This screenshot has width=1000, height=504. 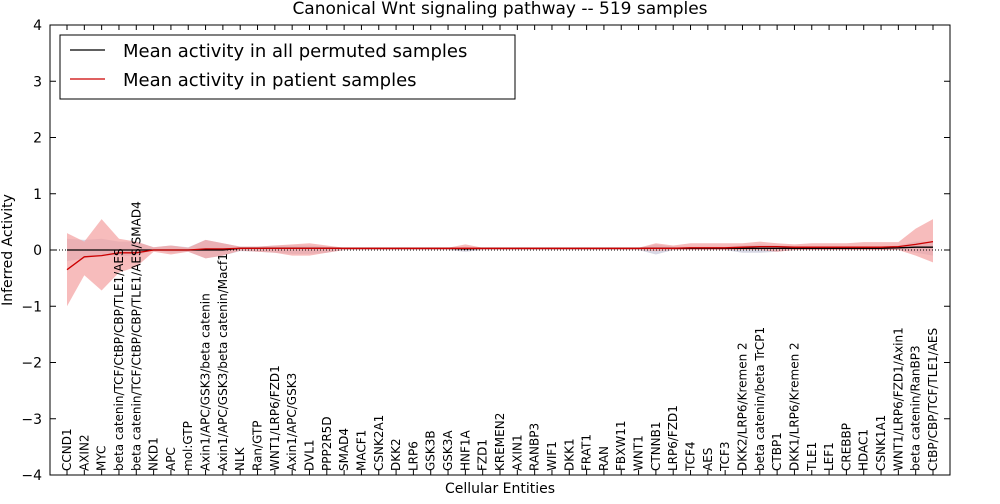 I want to click on x-tick-label: LRP6/FZD1, so click(x=673, y=438).